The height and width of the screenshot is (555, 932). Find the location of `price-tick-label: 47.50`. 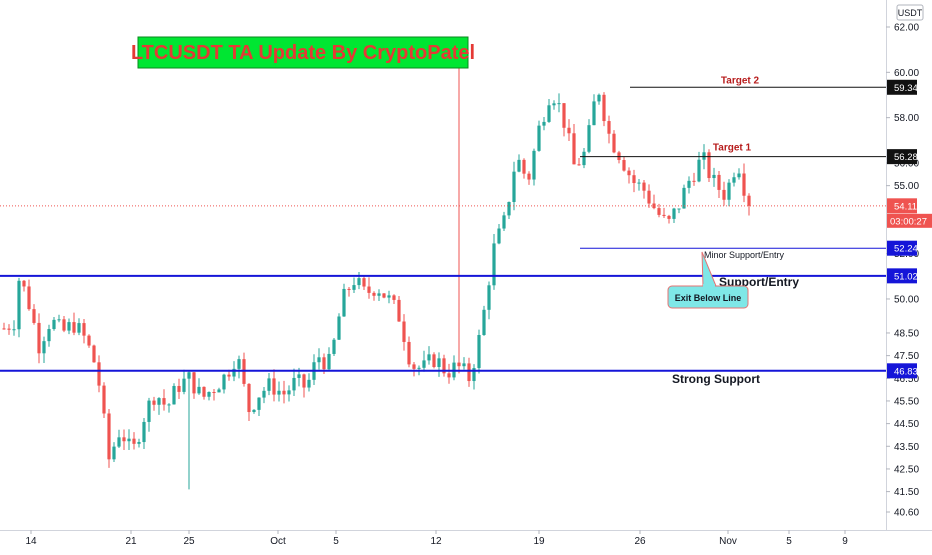

price-tick-label: 47.50 is located at coordinates (906, 356).